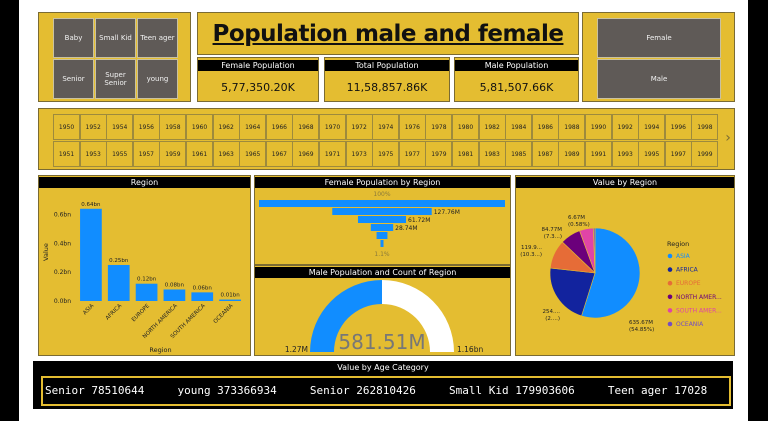  I want to click on year-option-1972: 1972, so click(359, 127).